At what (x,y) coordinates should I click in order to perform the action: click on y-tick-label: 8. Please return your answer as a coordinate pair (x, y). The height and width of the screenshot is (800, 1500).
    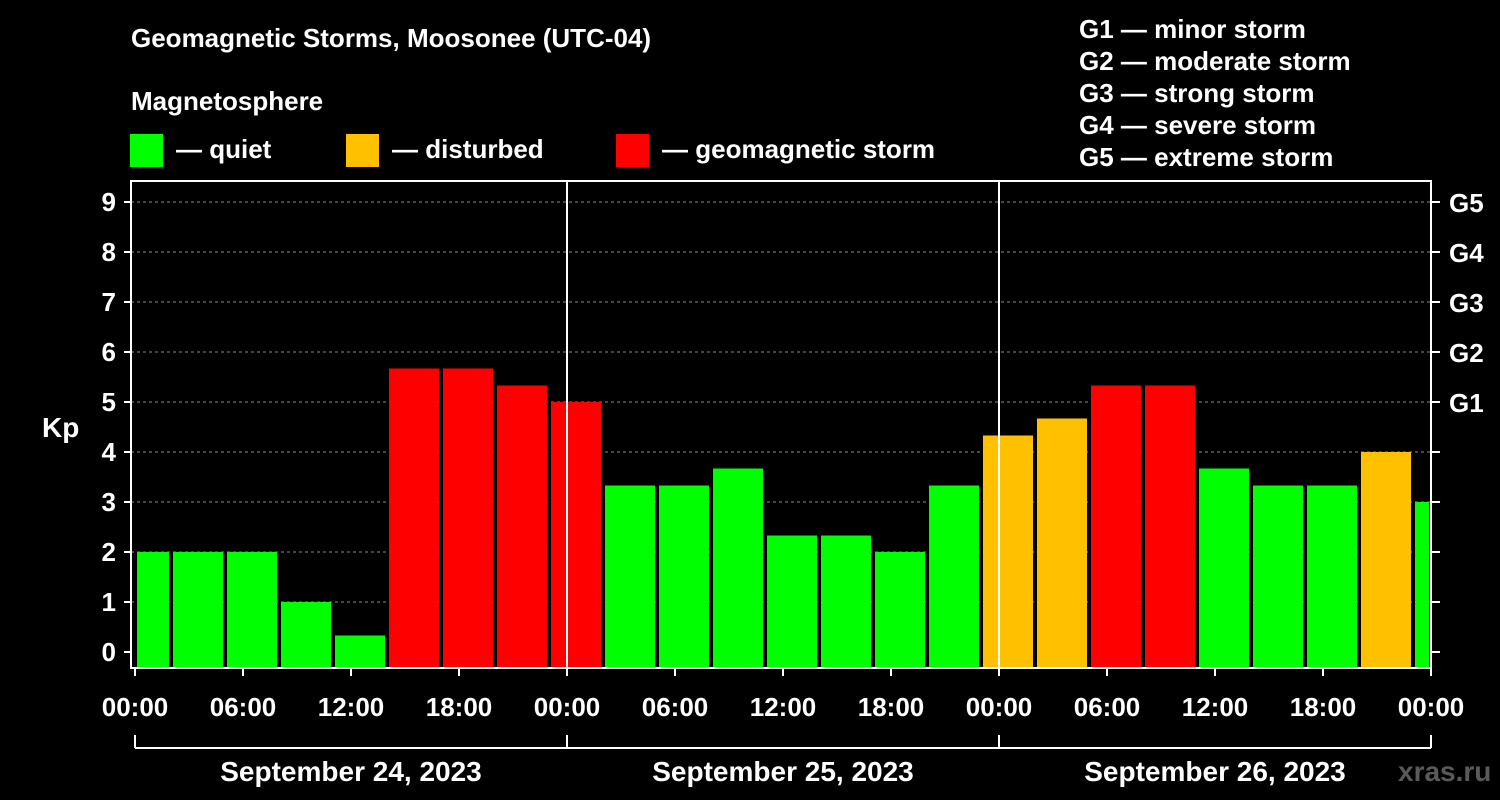
    Looking at the image, I should click on (109, 252).